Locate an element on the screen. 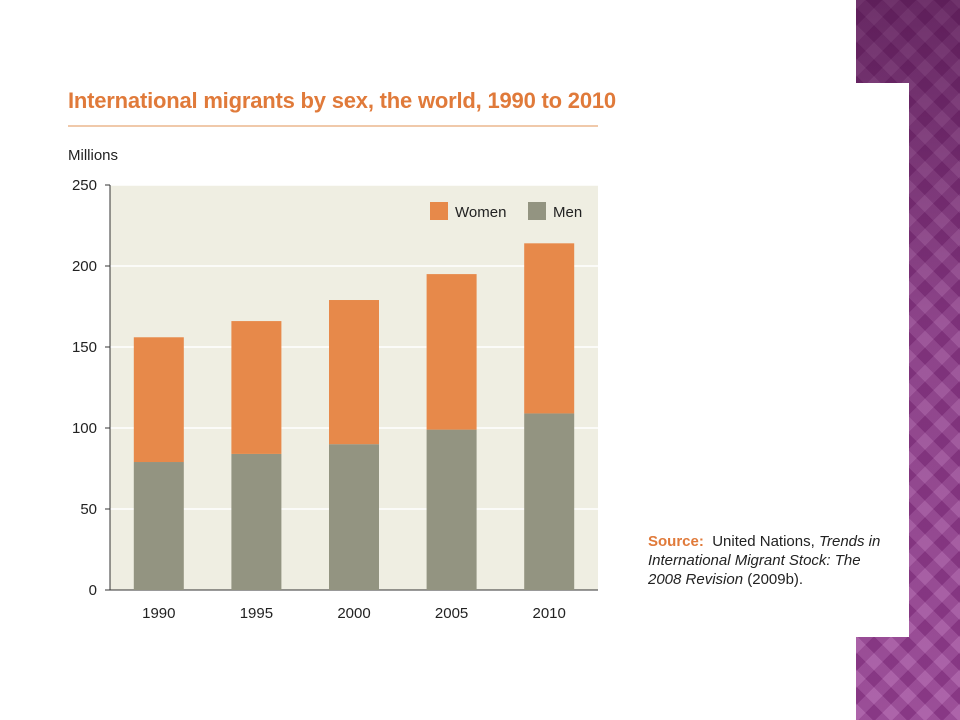 This screenshot has width=960, height=720. x-tick-label: 2010 is located at coordinates (549, 613).